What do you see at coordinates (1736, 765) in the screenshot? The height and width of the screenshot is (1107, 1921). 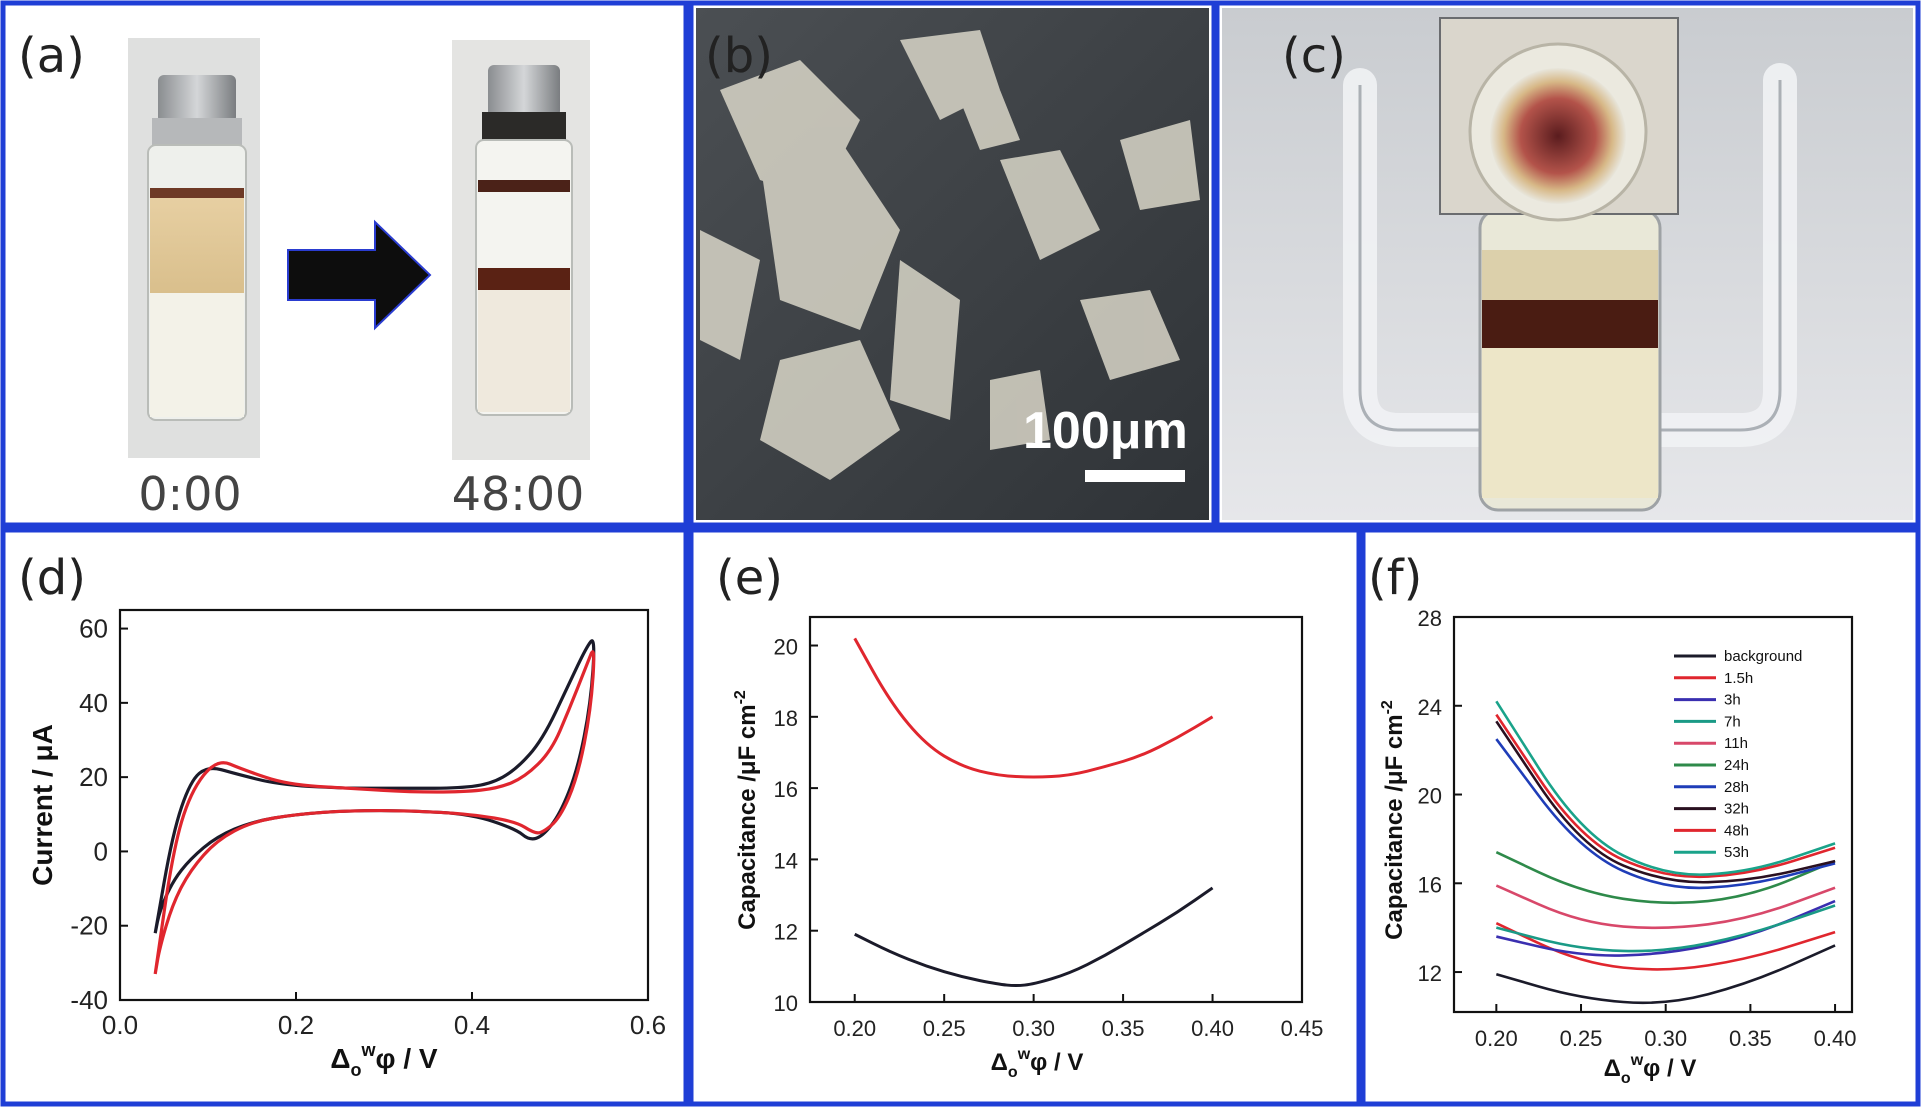 I see `legend-label: 24h` at bounding box center [1736, 765].